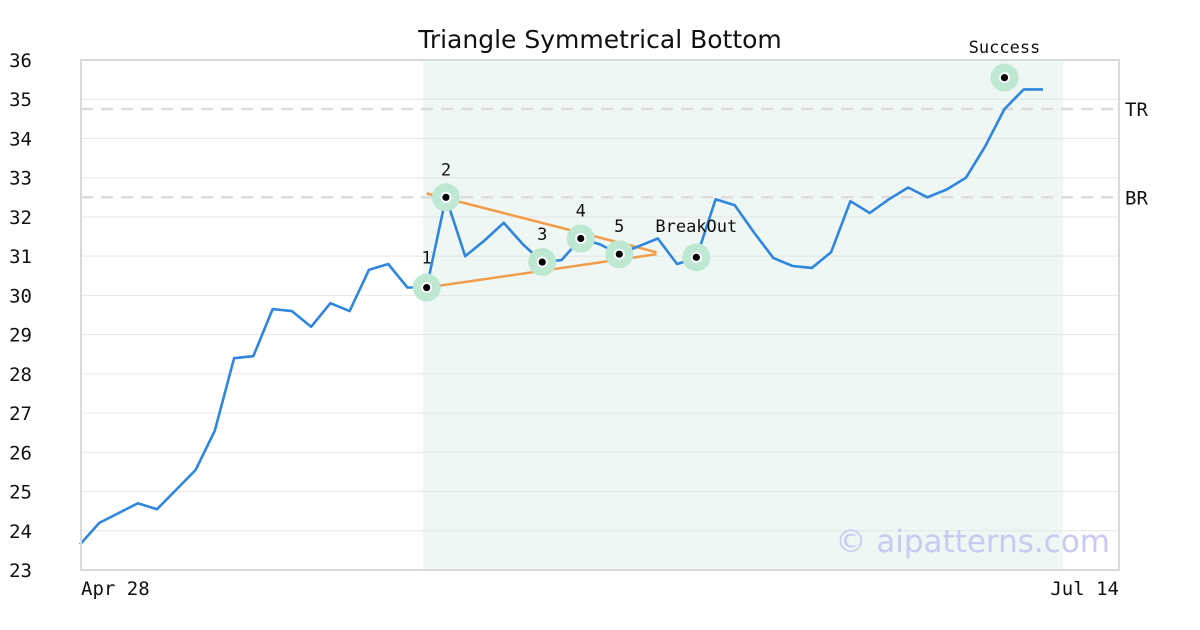 The width and height of the screenshot is (1200, 630). What do you see at coordinates (115, 589) in the screenshot?
I see `x-tick-label: Apr 28` at bounding box center [115, 589].